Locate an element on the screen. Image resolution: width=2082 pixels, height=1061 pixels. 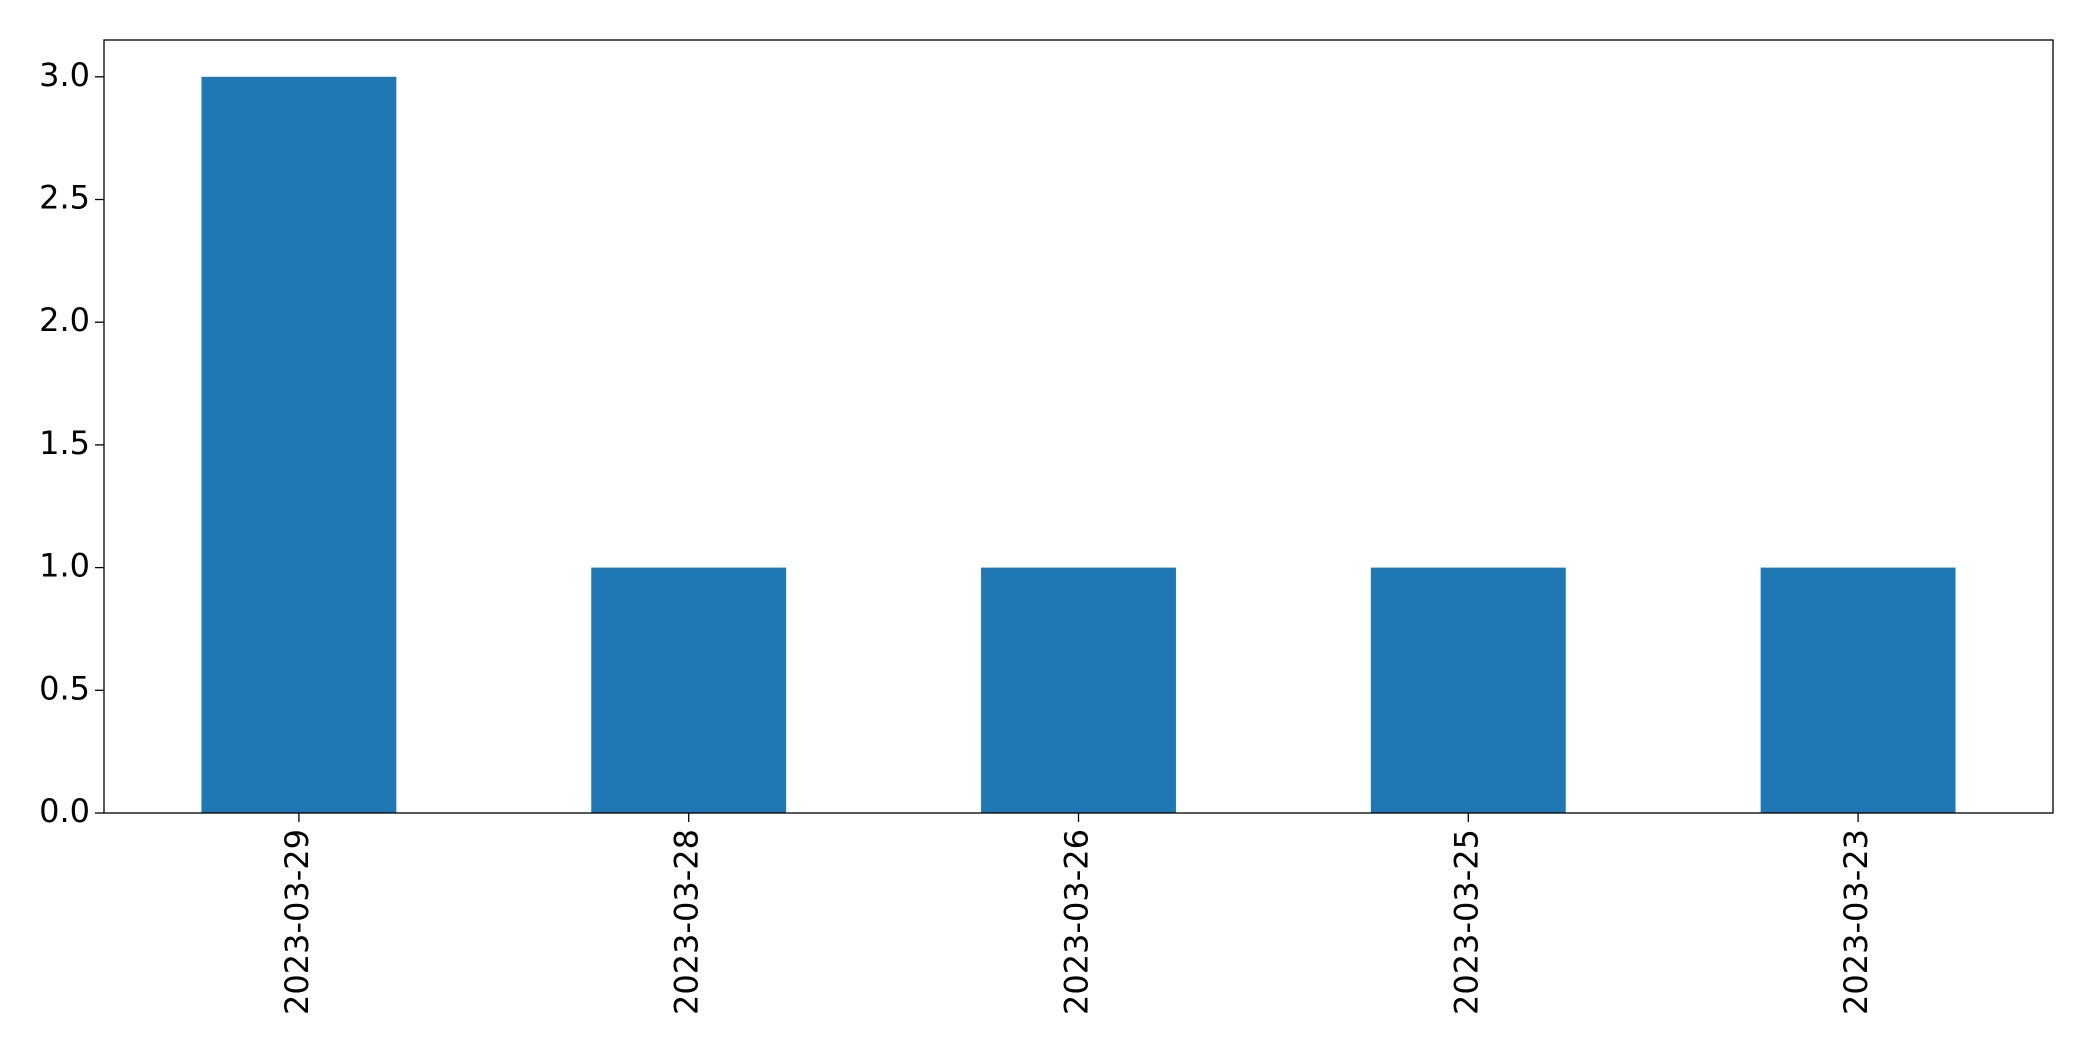
x-tick-label: 2023-03-23 is located at coordinates (1856, 922).